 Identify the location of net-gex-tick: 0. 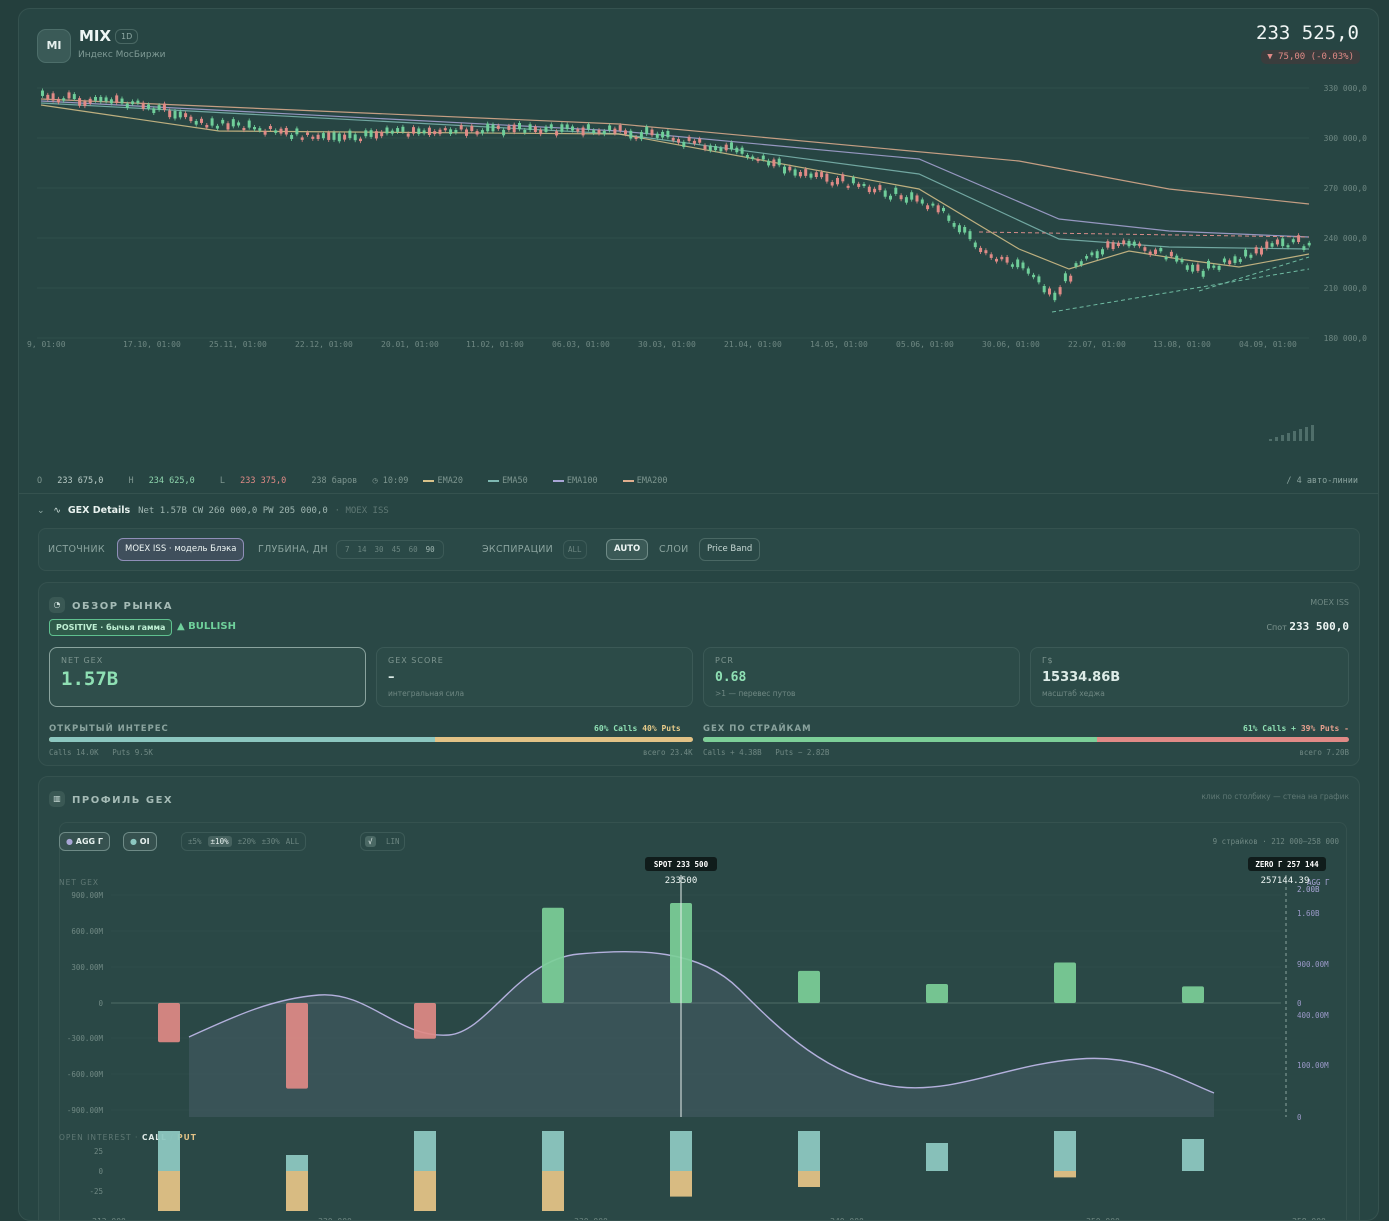
(100, 1003).